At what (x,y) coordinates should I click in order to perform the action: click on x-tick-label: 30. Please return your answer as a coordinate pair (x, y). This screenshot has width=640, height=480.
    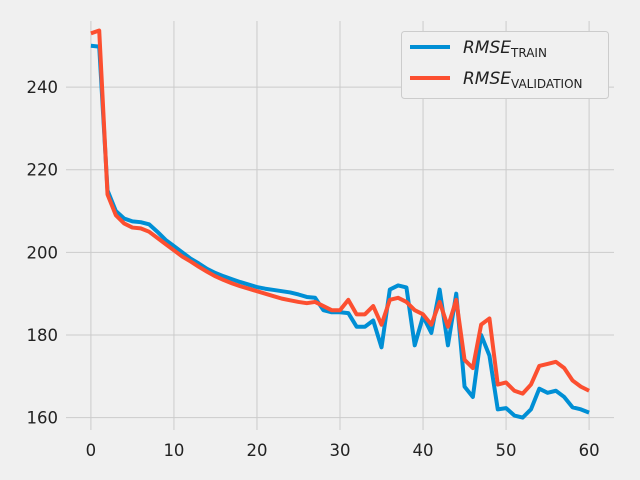
    Looking at the image, I should click on (340, 450).